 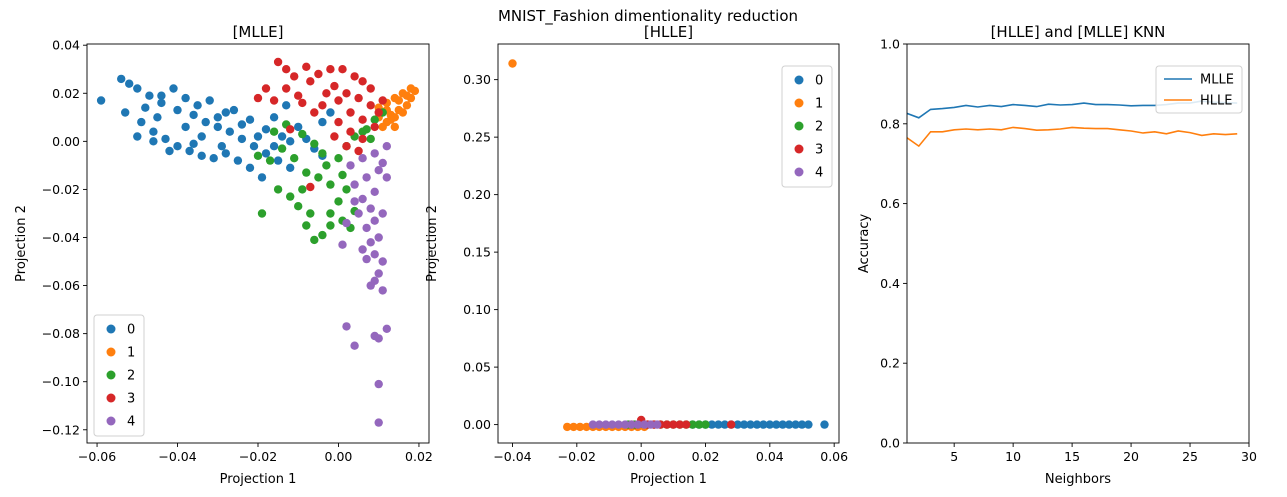 What do you see at coordinates (890, 123) in the screenshot?
I see `y-tick-label: 0.8` at bounding box center [890, 123].